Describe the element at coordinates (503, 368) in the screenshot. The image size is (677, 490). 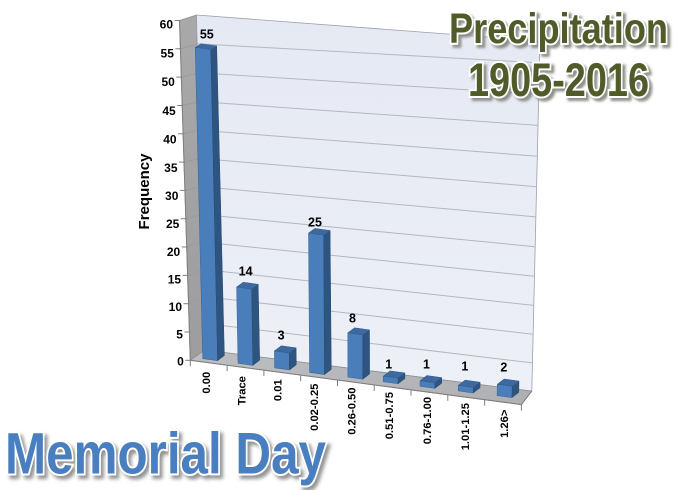
I see `svg-text: 2` at that location.